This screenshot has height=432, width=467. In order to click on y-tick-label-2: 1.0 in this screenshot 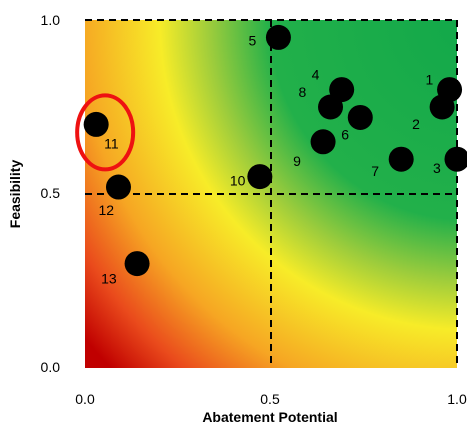, I will do `click(51, 20)`.